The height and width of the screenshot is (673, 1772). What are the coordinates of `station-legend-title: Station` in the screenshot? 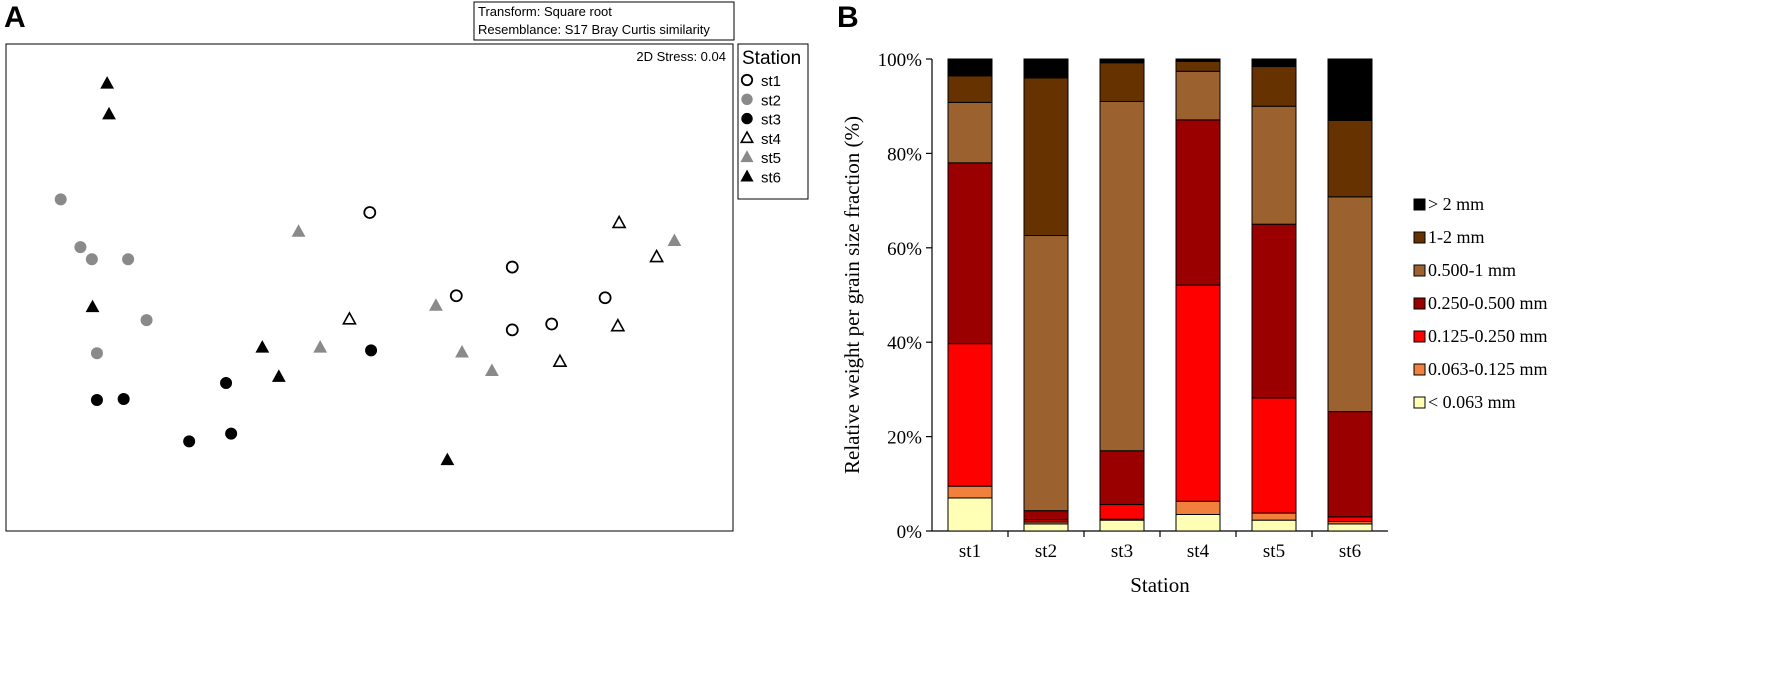 It's located at (771, 58).